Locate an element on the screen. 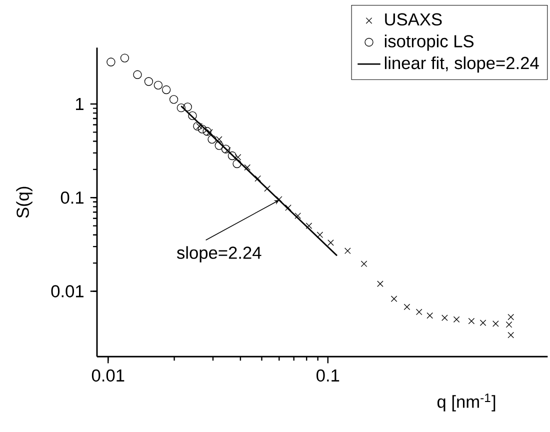  legend-label: isotropic LS is located at coordinates (429, 42).